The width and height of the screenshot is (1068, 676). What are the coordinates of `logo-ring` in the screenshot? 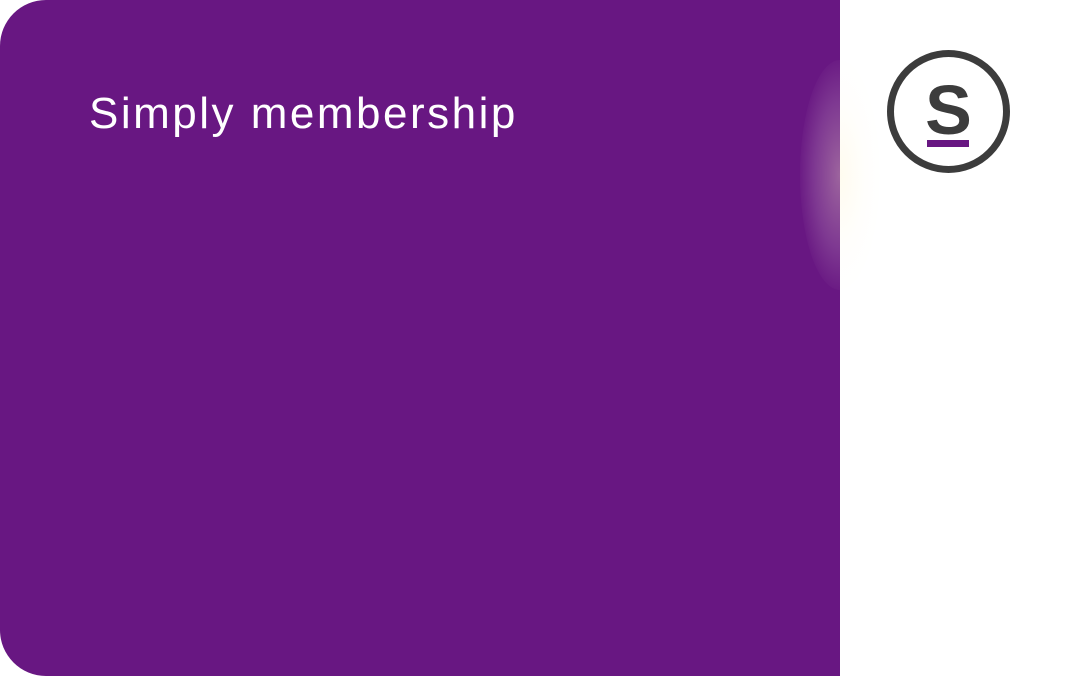 It's located at (948, 111).